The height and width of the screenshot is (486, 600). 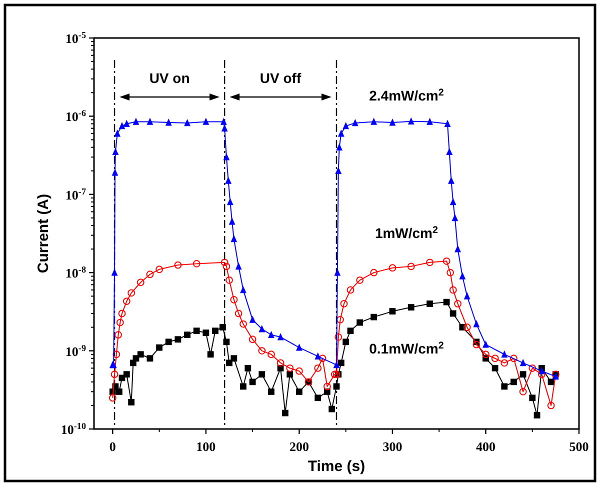 I want to click on y-tick-label: 10$^{-6}$, so click(x=75, y=116).